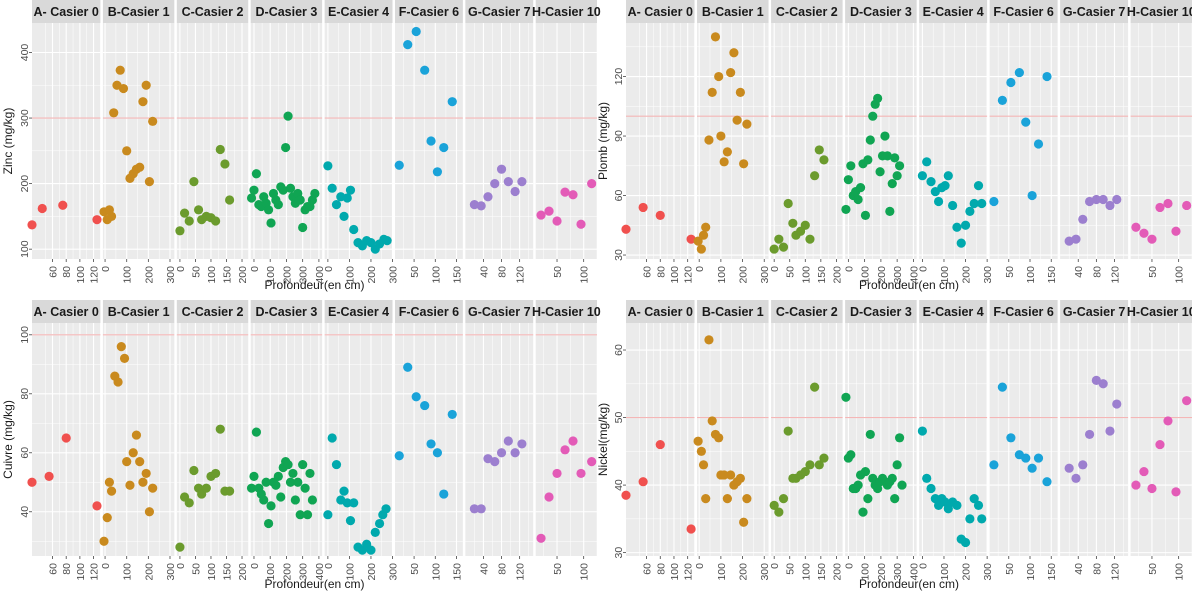 The width and height of the screenshot is (1192, 606). What do you see at coordinates (837, 572) in the screenshot?
I see `x-tick-label: 200` at bounding box center [837, 572].